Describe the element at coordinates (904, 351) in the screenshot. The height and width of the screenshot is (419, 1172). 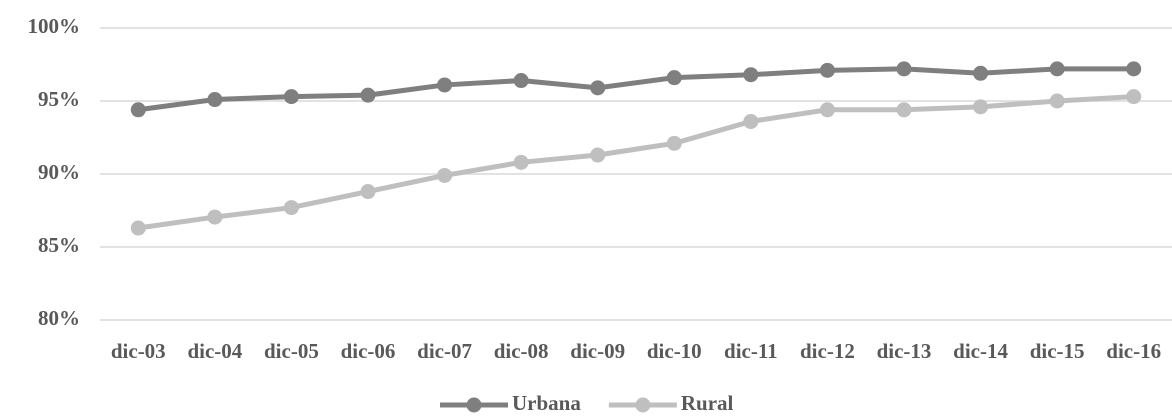
I see `x-tick-label: dic-13` at that location.